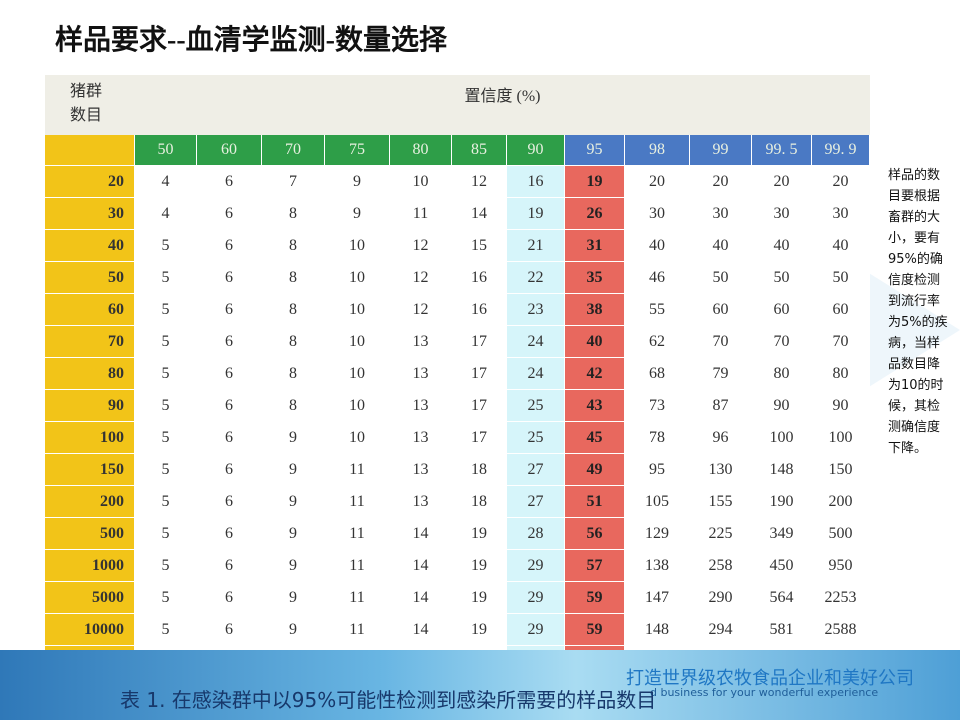 The height and width of the screenshot is (720, 960). Describe the element at coordinates (595, 502) in the screenshot. I see `sample-count: 51` at that location.